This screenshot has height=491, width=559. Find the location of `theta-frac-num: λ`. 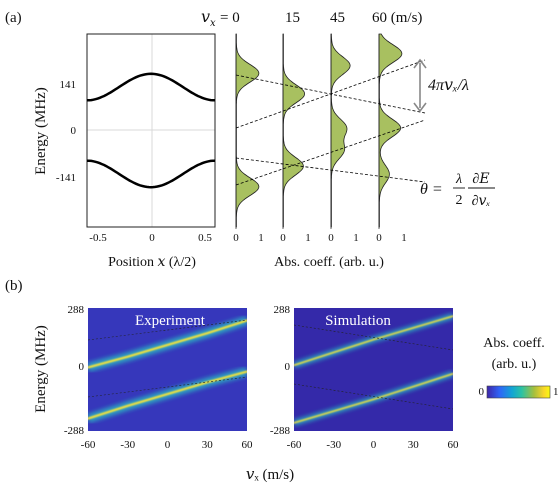

theta-frac-num: λ is located at coordinates (458, 179).